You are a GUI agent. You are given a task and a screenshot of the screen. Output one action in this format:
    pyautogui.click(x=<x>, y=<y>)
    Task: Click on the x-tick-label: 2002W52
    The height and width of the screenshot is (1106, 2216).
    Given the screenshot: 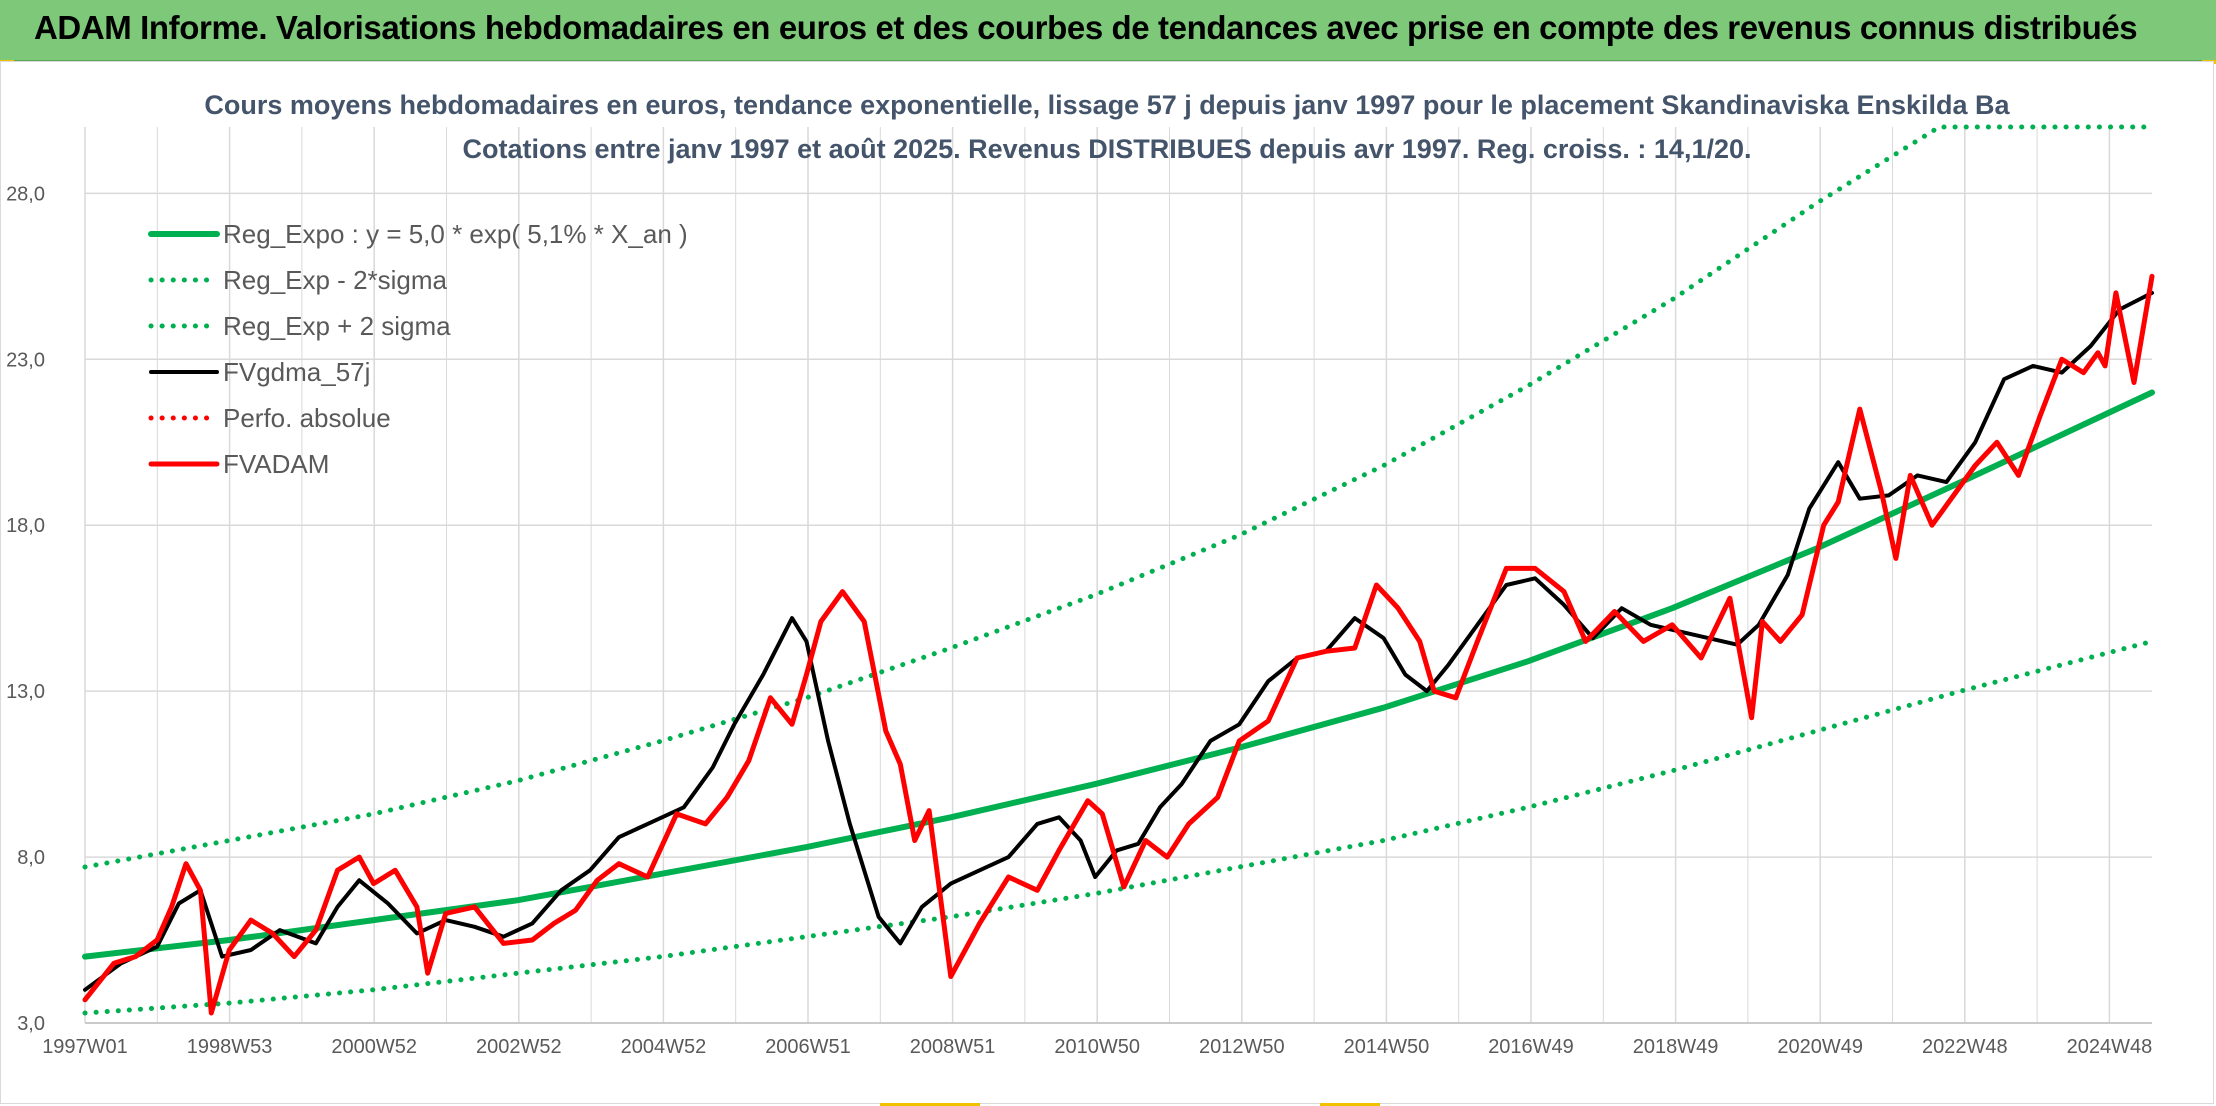 What is the action you would take?
    pyautogui.click(x=519, y=1047)
    